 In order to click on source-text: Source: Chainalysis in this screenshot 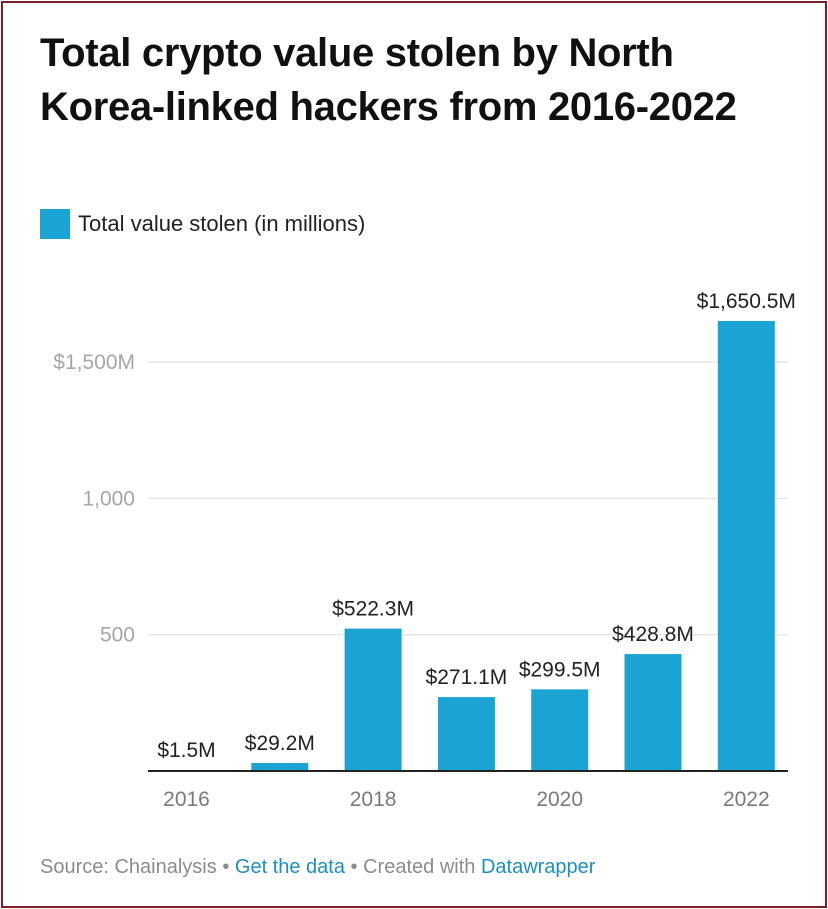, I will do `click(128, 867)`.